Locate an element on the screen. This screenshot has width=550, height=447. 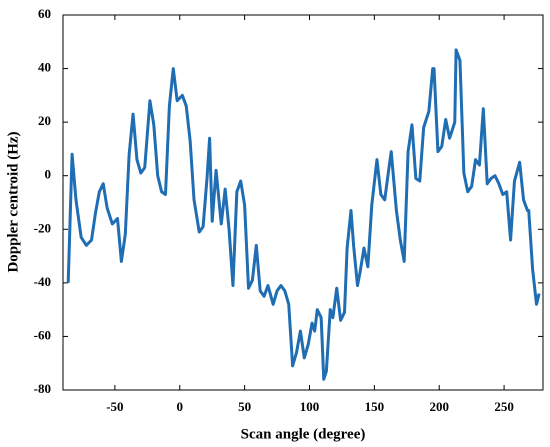
x-tick-label: 200 is located at coordinates (439, 406).